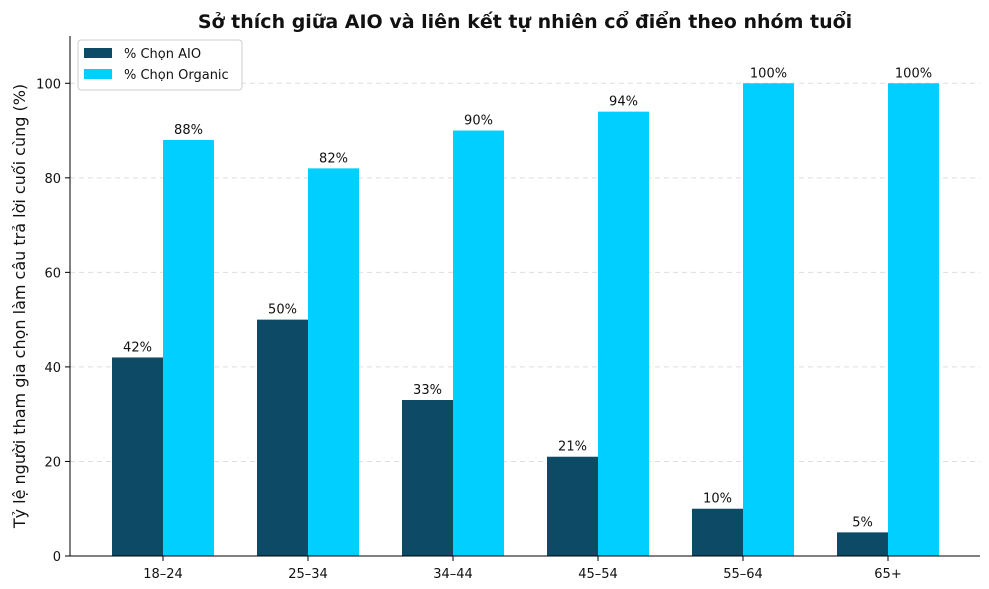 Image resolution: width=989 pixels, height=589 pixels. I want to click on data-label: 50%, so click(282, 310).